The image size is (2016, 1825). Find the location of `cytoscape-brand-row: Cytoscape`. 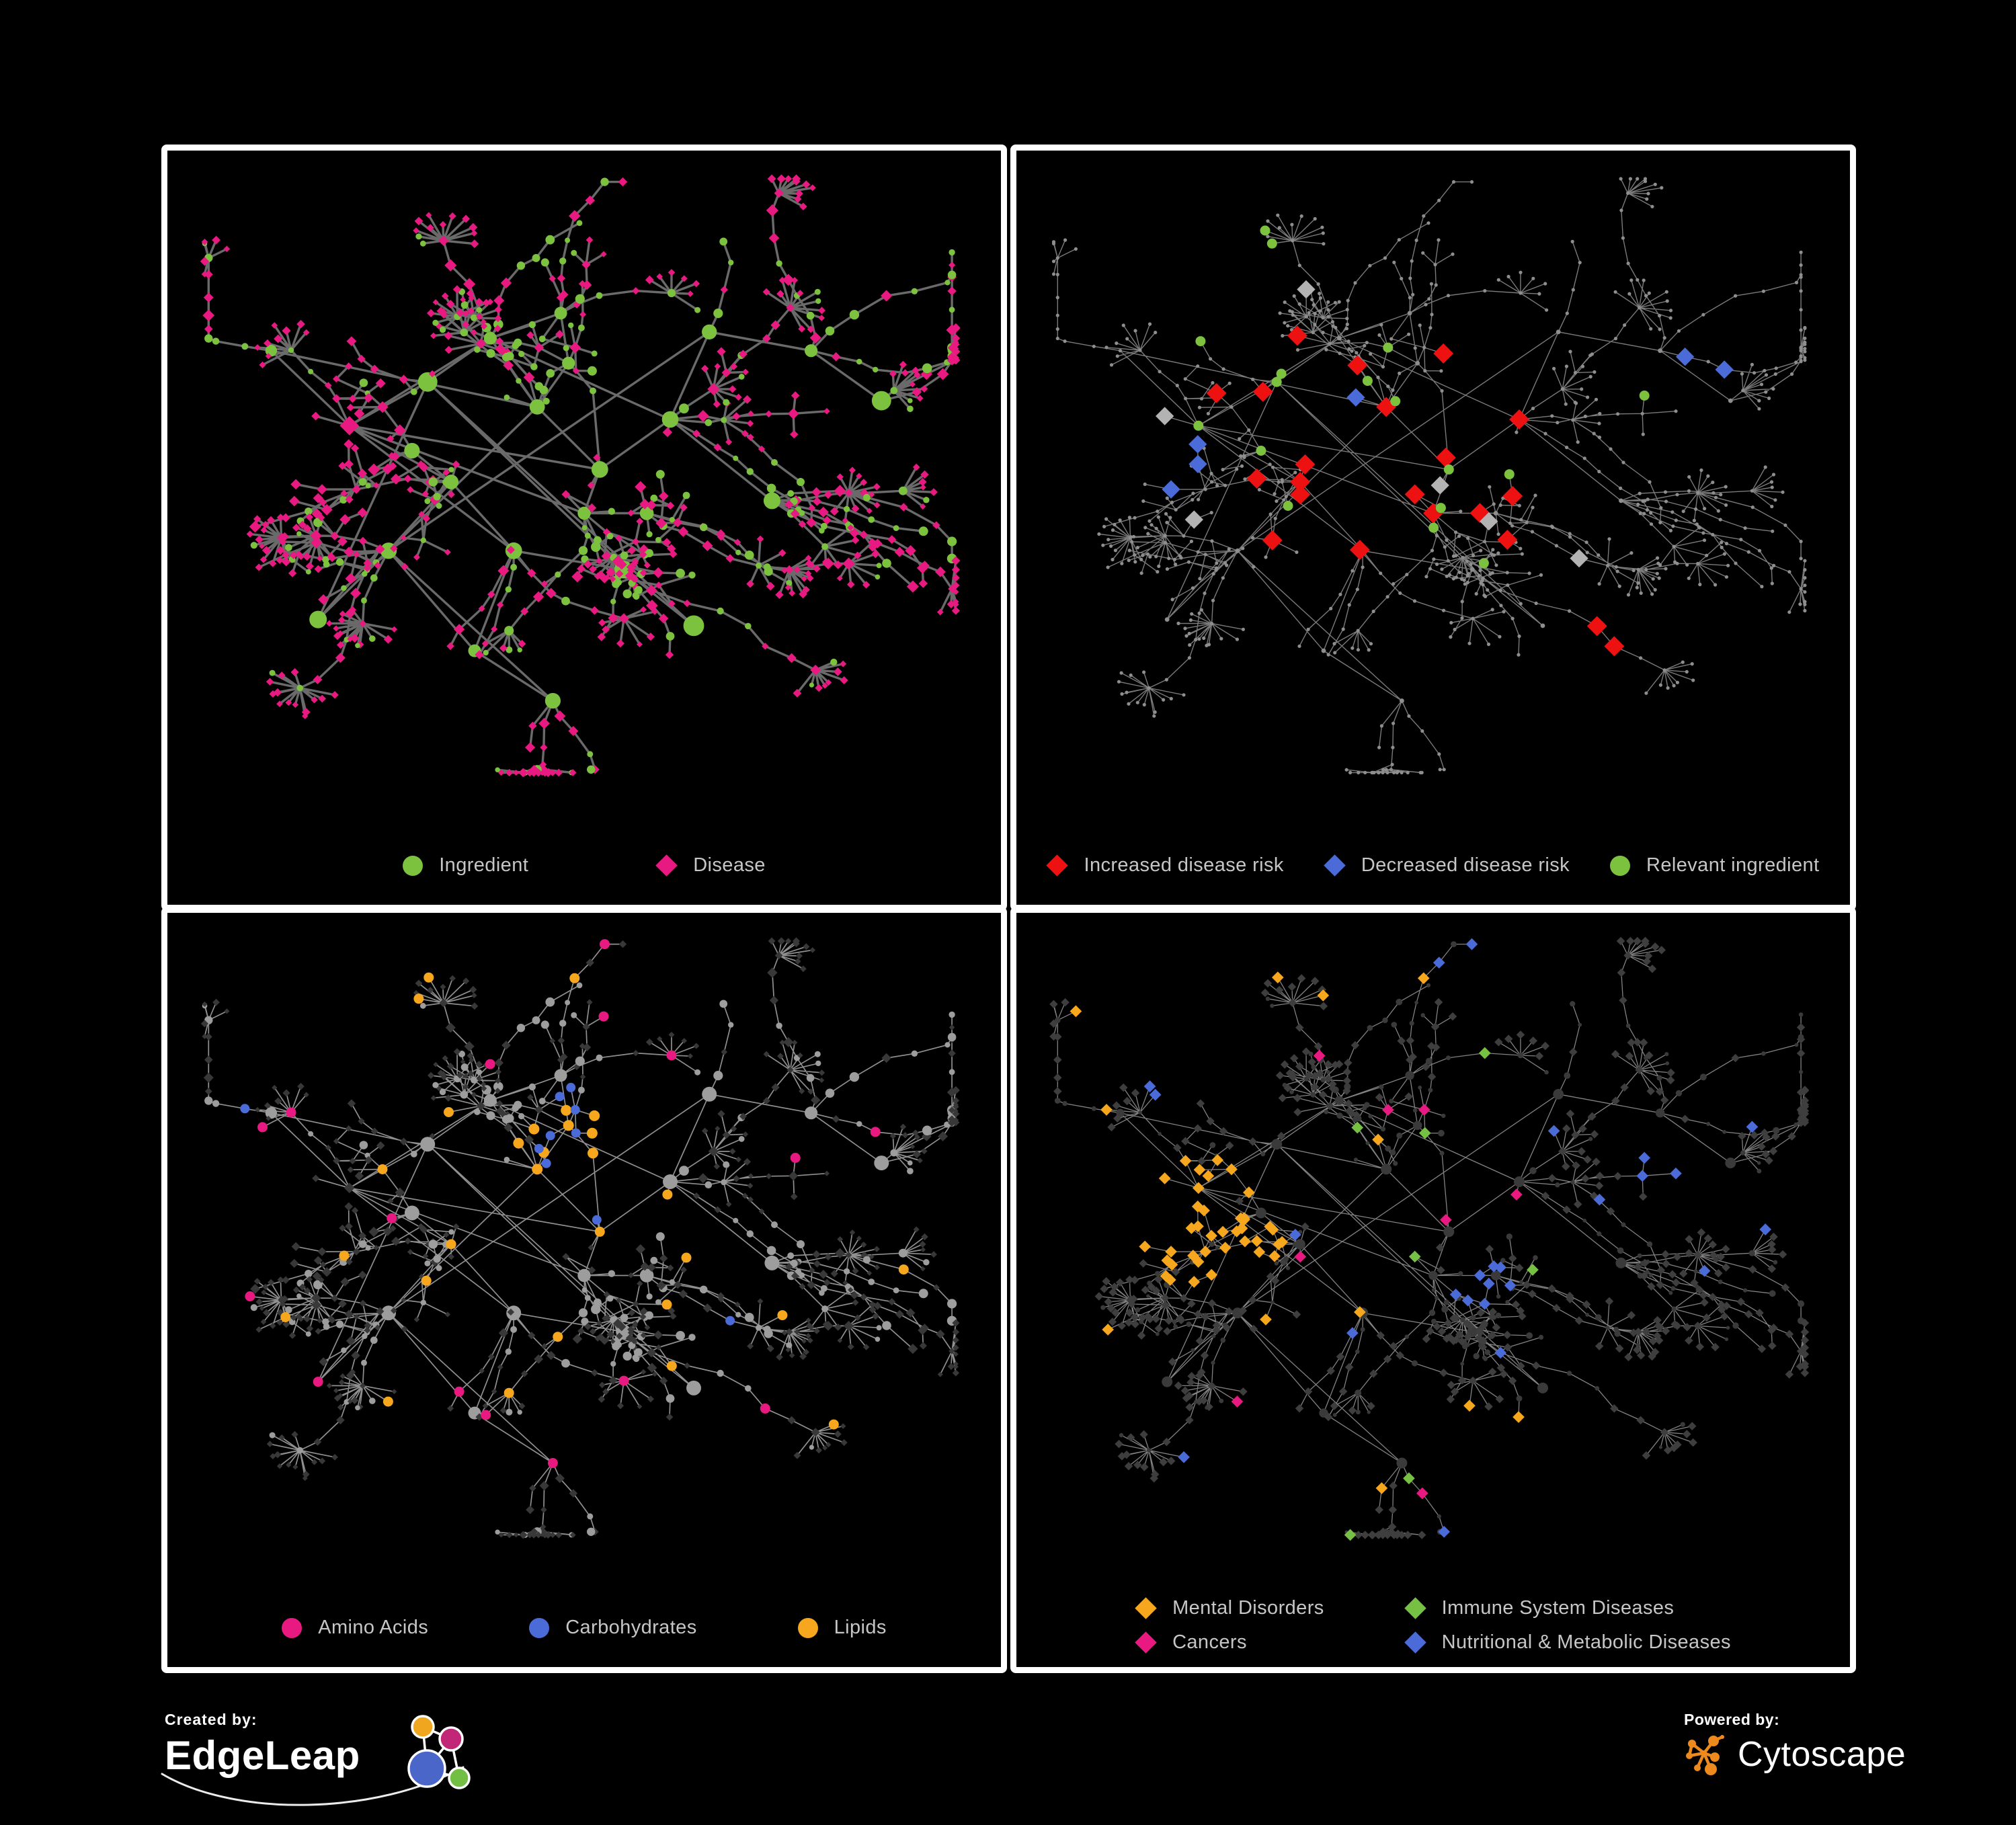

cytoscape-brand-row: Cytoscape is located at coordinates (1795, 1754).